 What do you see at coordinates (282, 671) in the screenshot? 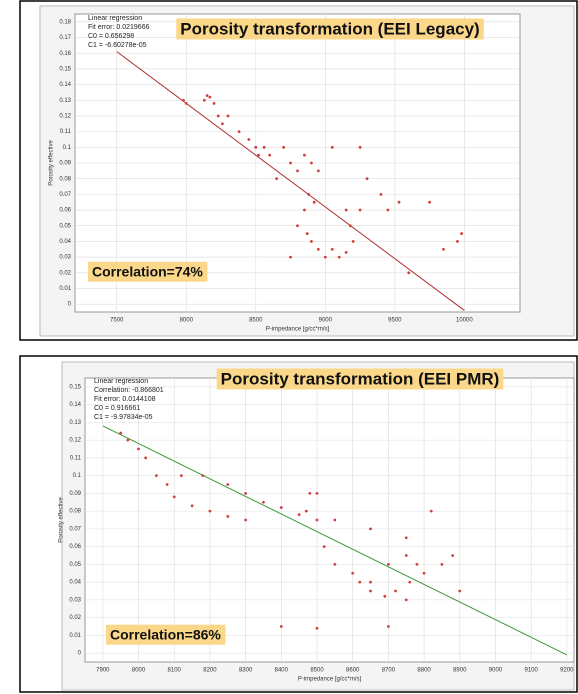
I see `x-tick-label: 8400` at bounding box center [282, 671].